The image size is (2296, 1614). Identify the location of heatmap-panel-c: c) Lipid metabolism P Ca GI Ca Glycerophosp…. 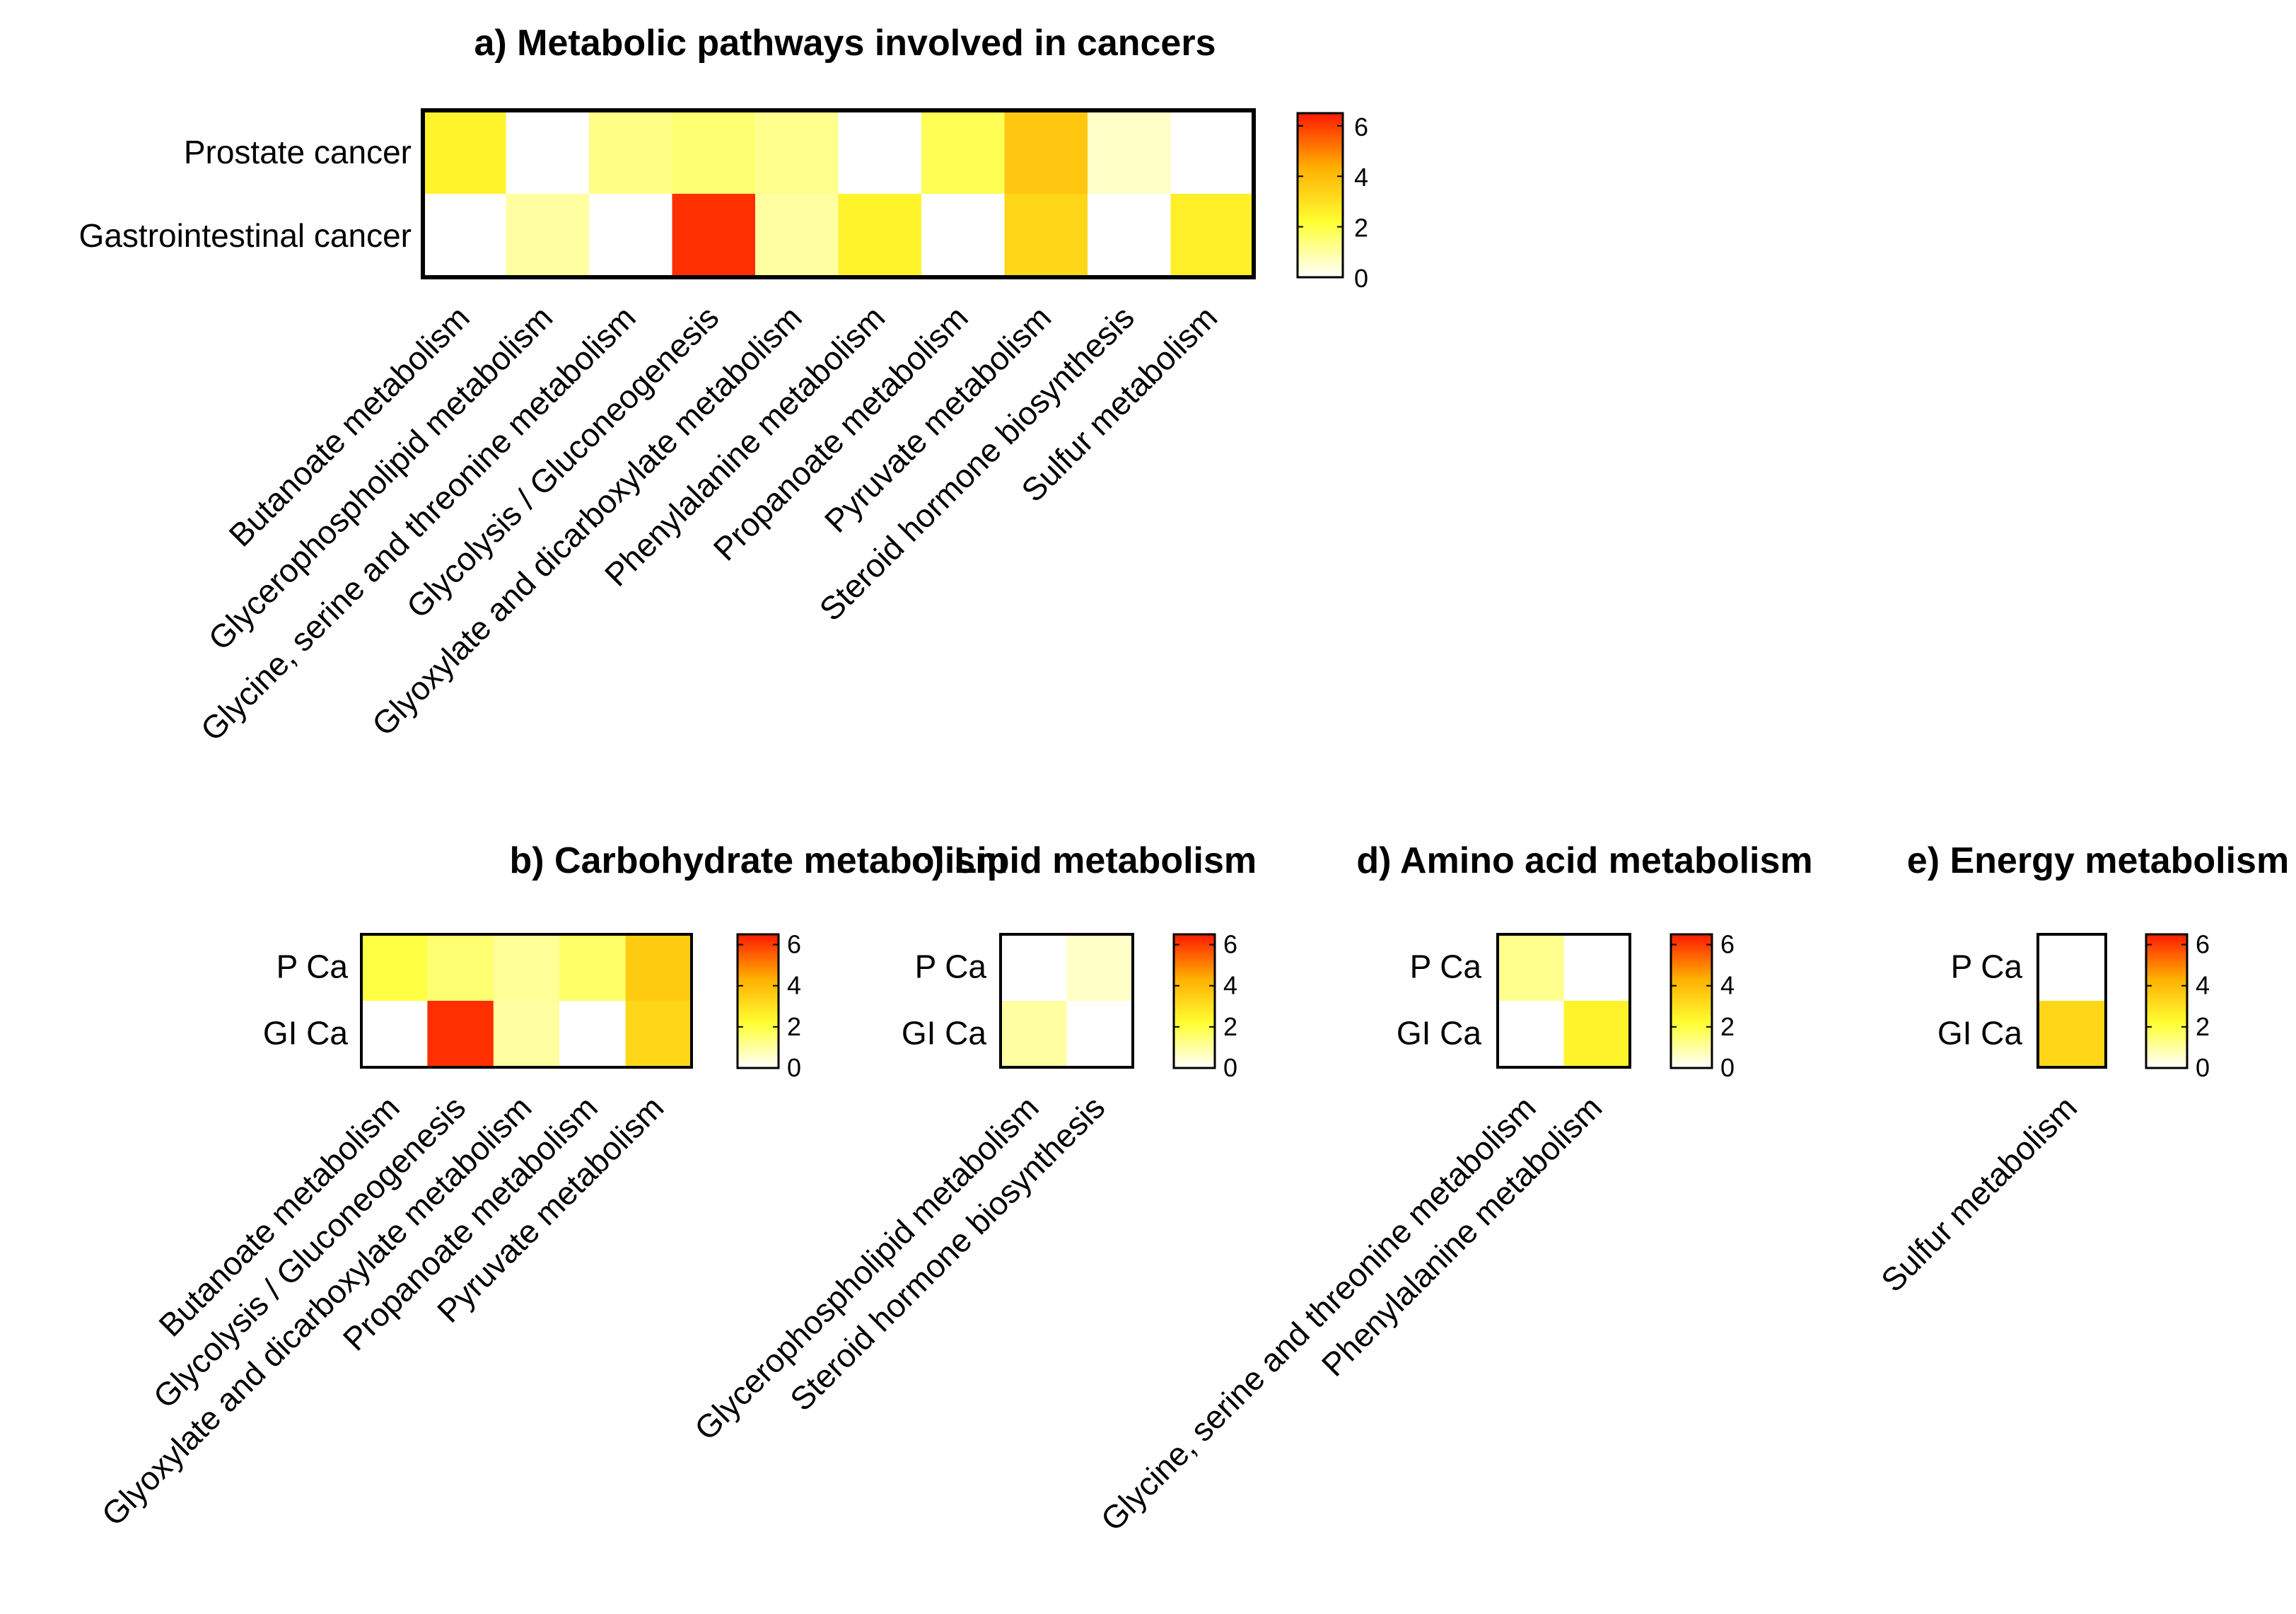
(972, 1143).